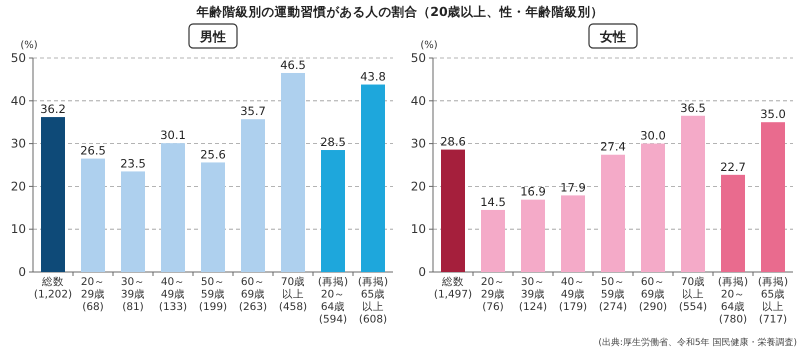 Image resolution: width=800 pixels, height=350 pixels. What do you see at coordinates (253, 294) in the screenshot?
I see `x-tick-label: 60～ 69歳 (263)` at bounding box center [253, 294].